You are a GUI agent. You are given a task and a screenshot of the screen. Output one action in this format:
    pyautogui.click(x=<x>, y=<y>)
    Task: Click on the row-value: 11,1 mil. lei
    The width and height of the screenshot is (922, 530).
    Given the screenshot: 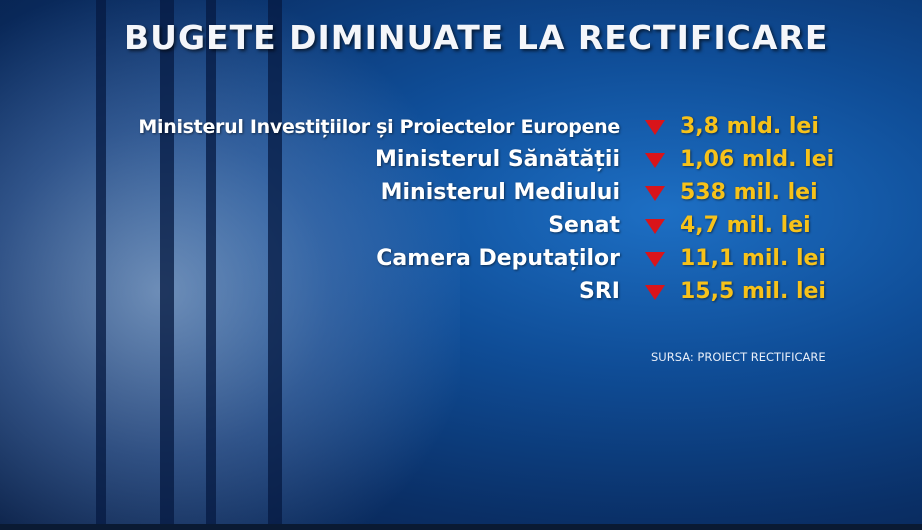 What is the action you would take?
    pyautogui.click(x=753, y=258)
    